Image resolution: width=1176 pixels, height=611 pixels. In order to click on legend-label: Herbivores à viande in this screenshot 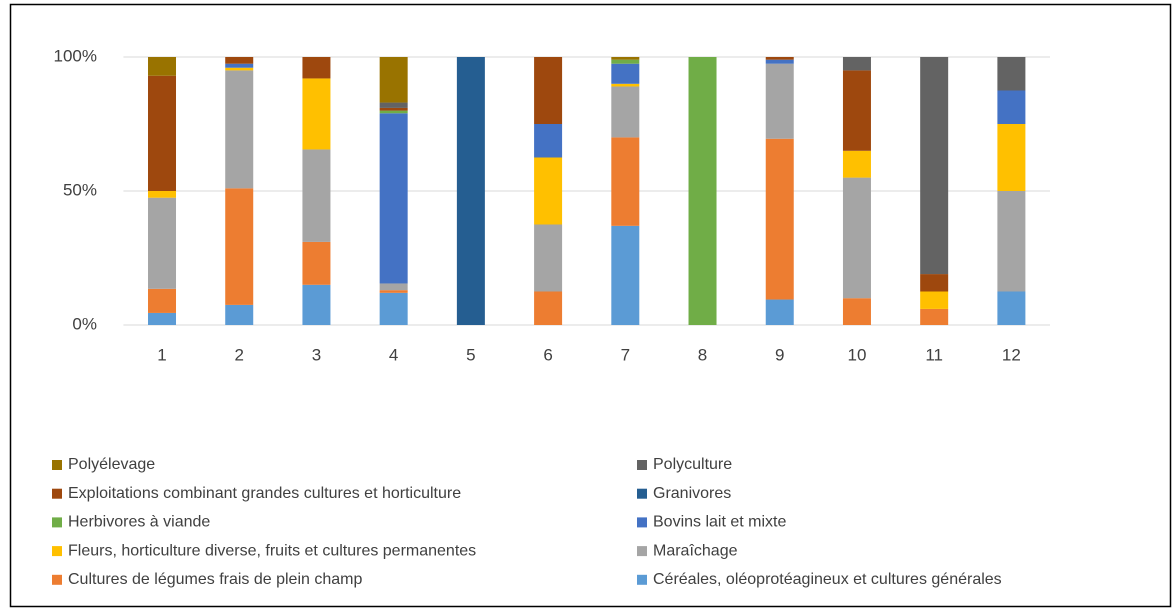, I will do `click(139, 522)`.